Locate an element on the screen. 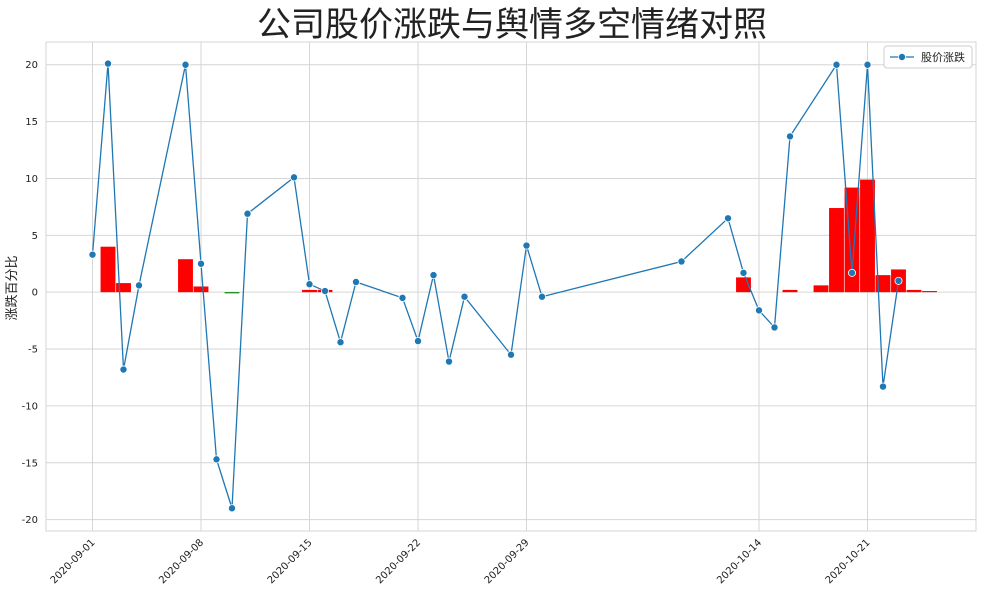 Image resolution: width=990 pixels, height=592 pixels. y-tick-label: 20 is located at coordinates (31, 65).